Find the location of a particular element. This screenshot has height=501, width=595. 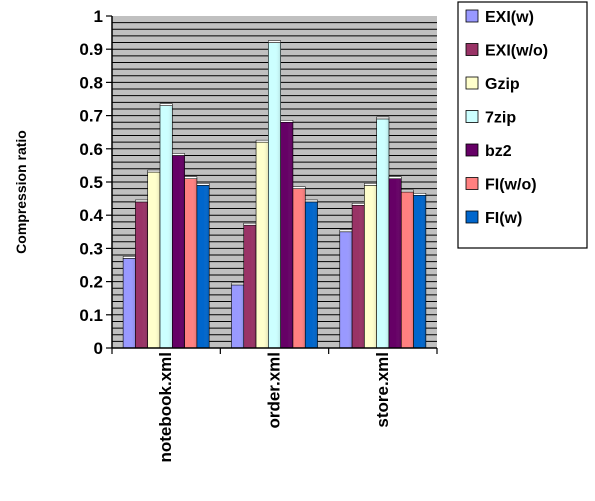

x-tick-label: store.xml is located at coordinates (382, 390).